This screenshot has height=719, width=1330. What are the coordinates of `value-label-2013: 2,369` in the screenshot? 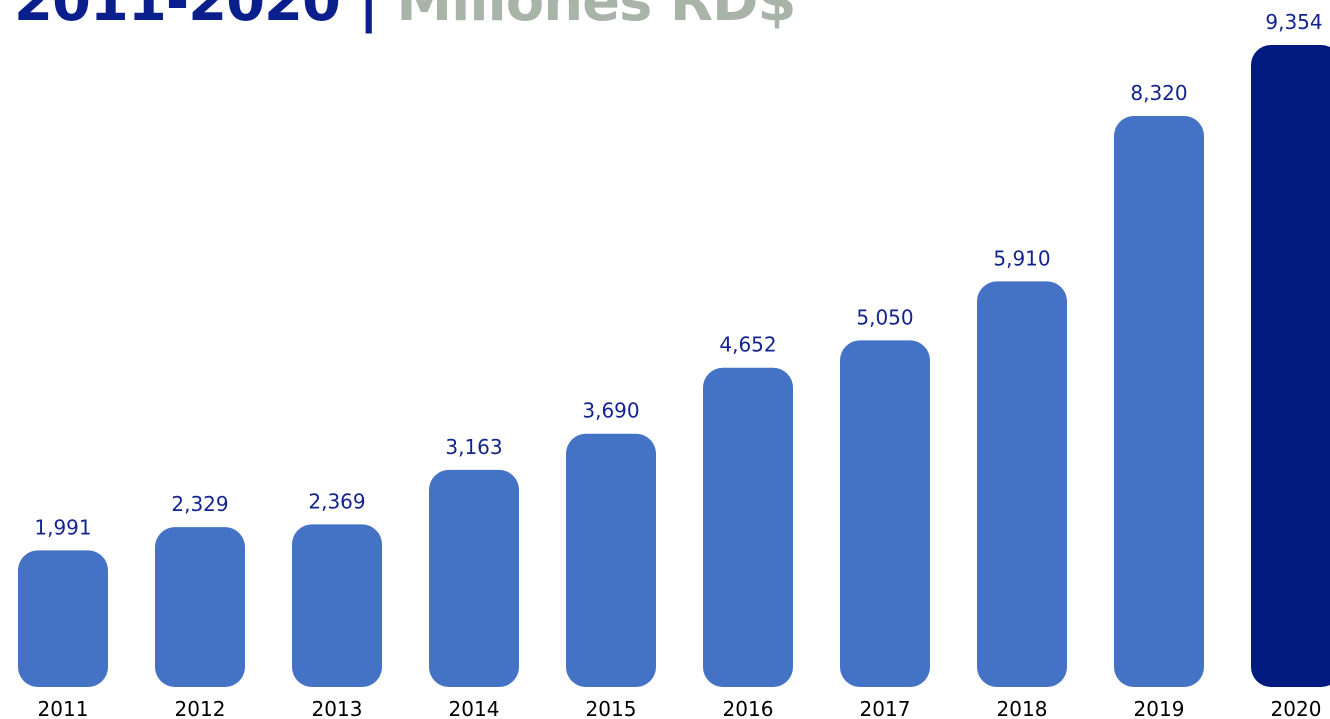 It's located at (336, 501).